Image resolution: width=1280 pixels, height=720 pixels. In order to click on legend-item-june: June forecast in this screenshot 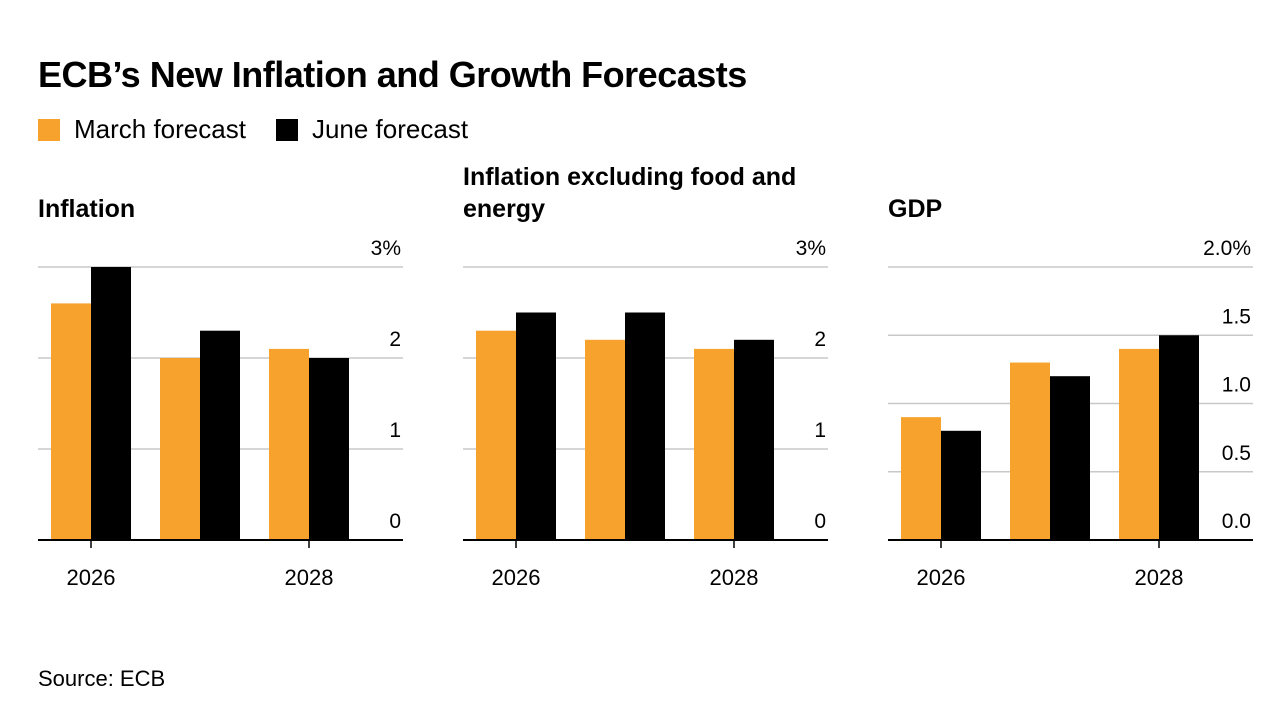, I will do `click(372, 129)`.